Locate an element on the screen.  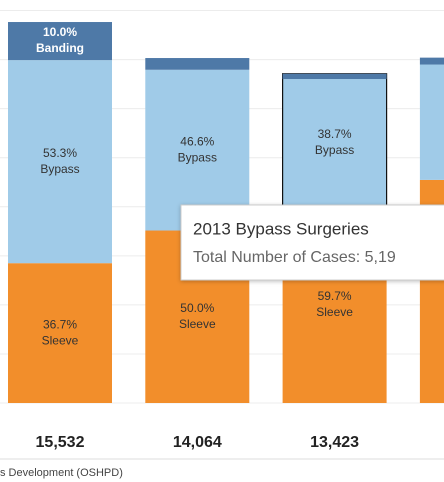
source: s Development (OSHPD) is located at coordinates (61, 473).